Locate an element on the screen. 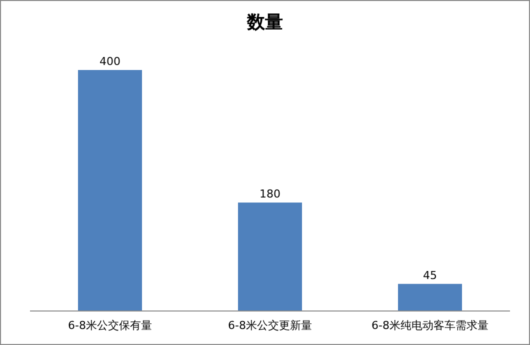 The image size is (530, 345). data-label: 400 is located at coordinates (110, 61).